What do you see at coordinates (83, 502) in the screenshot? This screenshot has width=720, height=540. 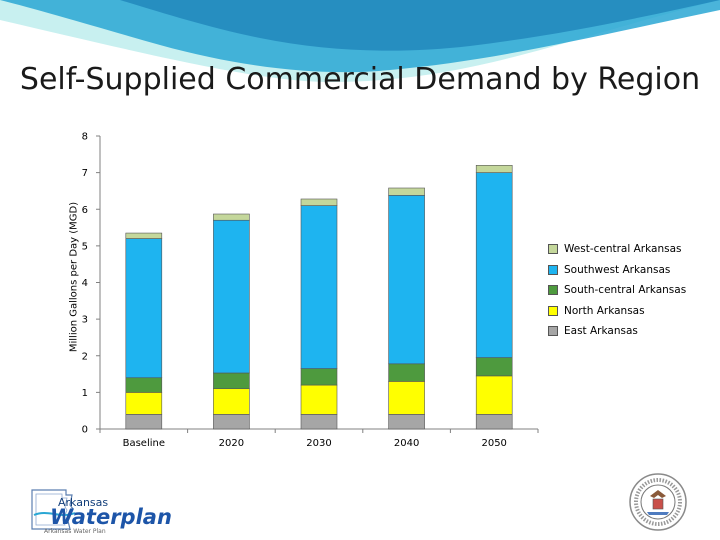 I see `logo-text-arkansas: Arkansas` at bounding box center [83, 502].